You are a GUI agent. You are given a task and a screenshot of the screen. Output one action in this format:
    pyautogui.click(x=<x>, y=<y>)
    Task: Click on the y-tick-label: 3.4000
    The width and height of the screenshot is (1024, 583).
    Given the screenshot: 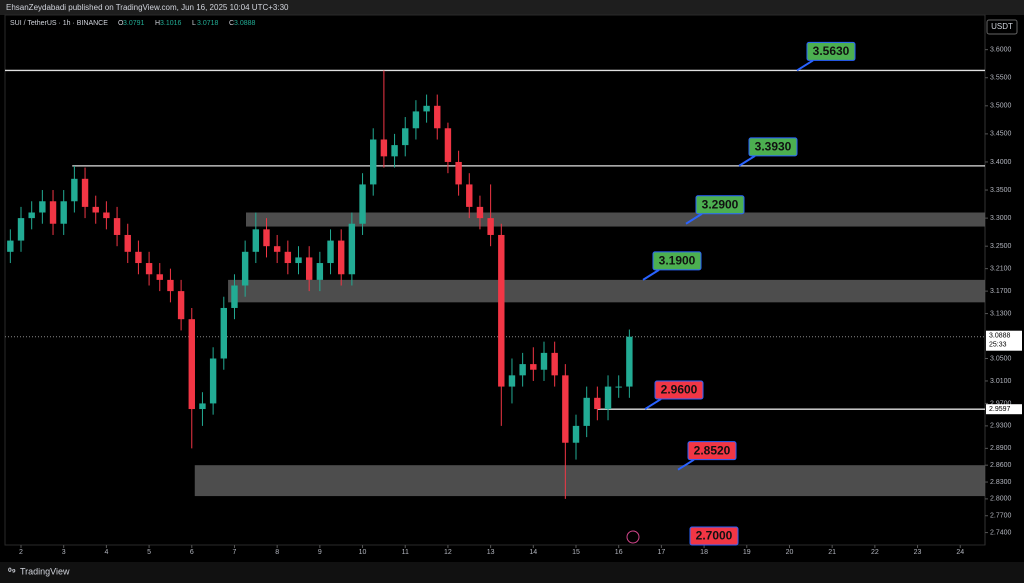 What is the action you would take?
    pyautogui.click(x=1001, y=162)
    